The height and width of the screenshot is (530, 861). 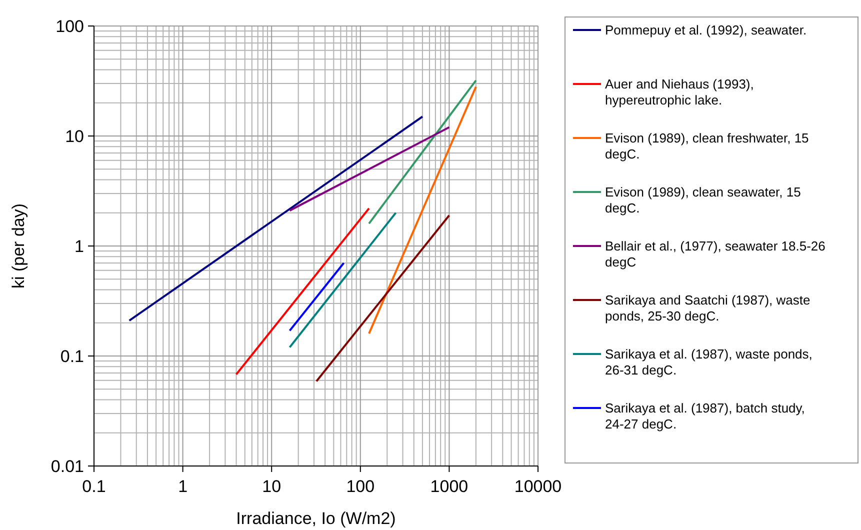 What do you see at coordinates (707, 146) in the screenshot?
I see `legend-label: Evison (1989), clean freshwater, 15 degC.` at bounding box center [707, 146].